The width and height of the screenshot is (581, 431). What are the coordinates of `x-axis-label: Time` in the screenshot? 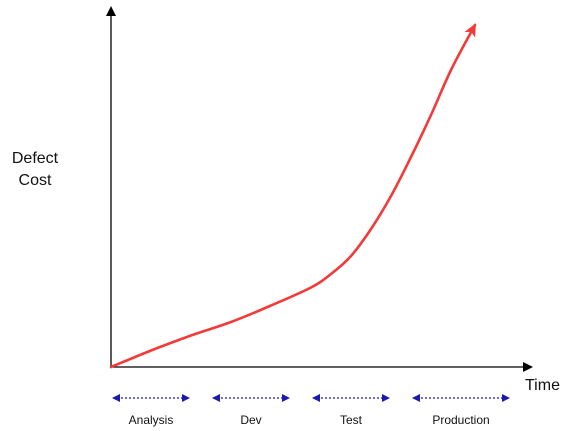 It's located at (542, 385).